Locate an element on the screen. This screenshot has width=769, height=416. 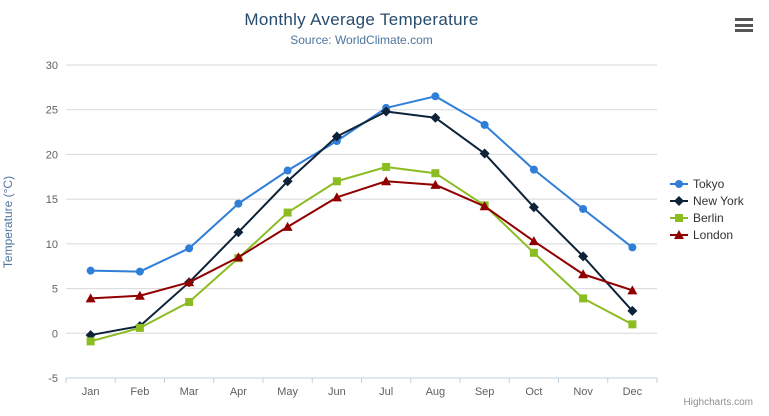
x-axis-label: Apr is located at coordinates (238, 392).